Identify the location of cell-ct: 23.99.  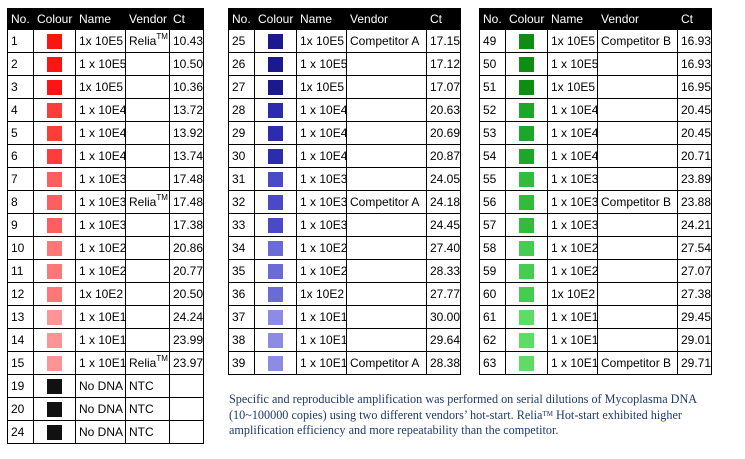
(186, 340).